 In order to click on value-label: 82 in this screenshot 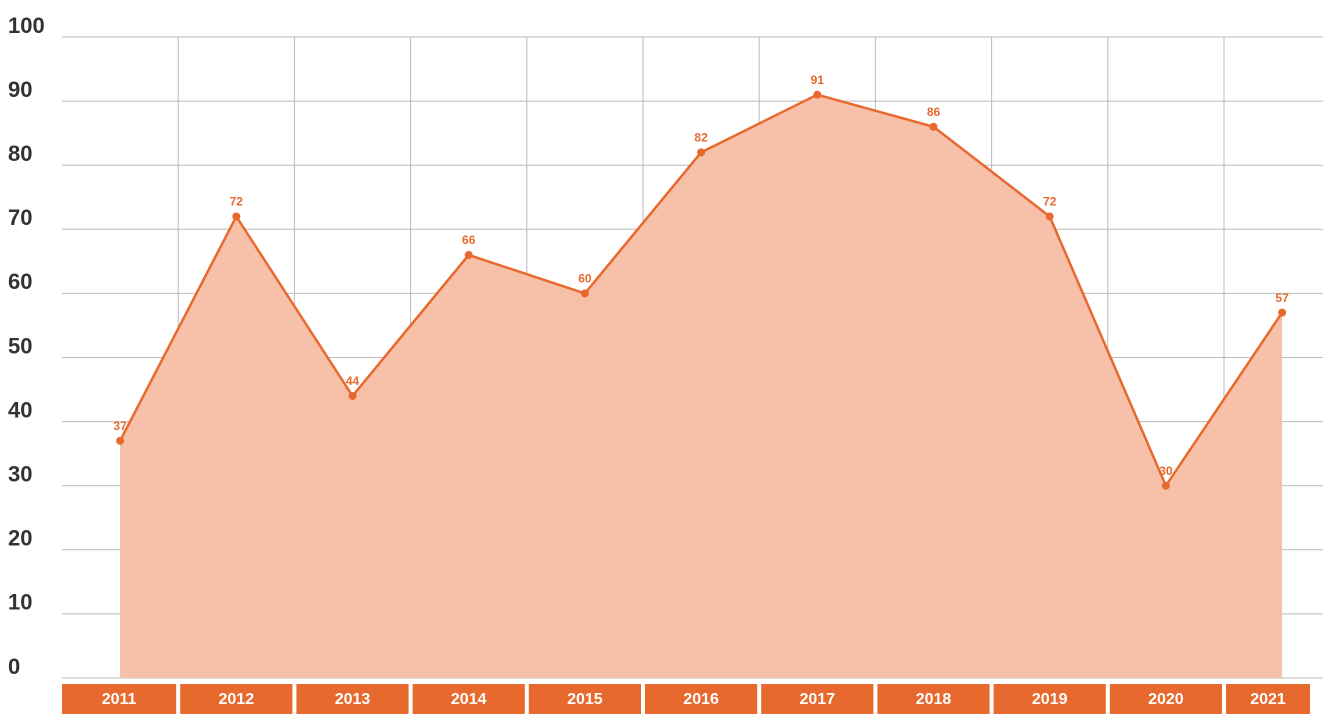, I will do `click(701, 138)`.